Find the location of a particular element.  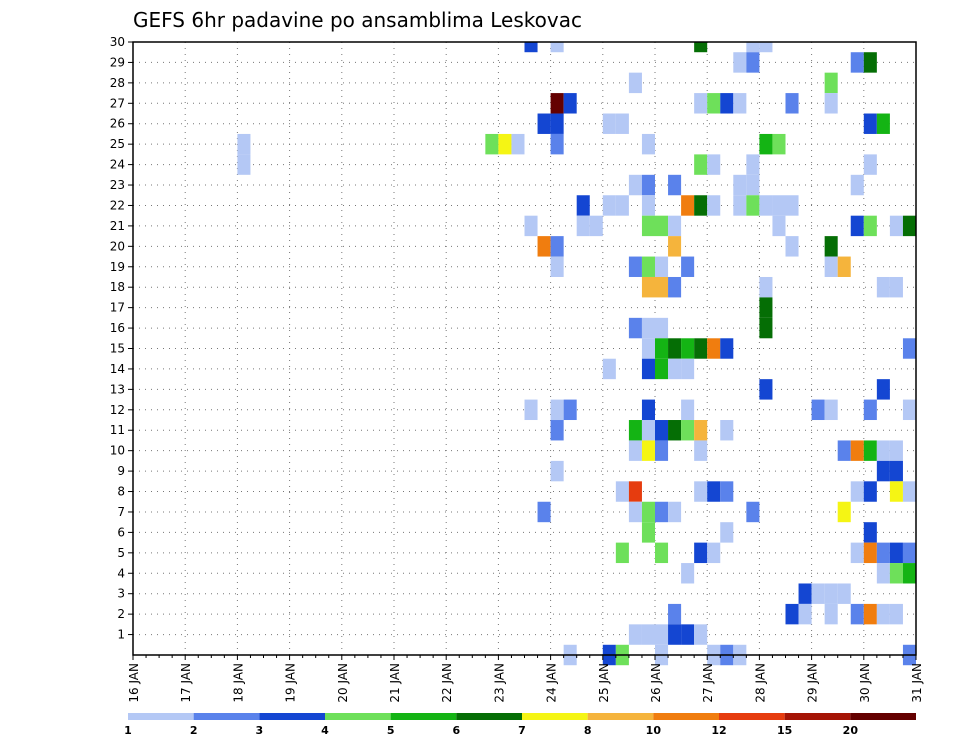

colorbar-label: 4 is located at coordinates (325, 730).